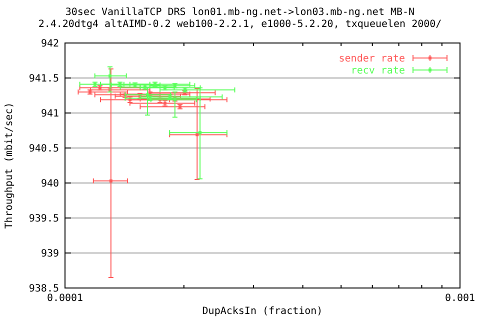 The image size is (480, 320). What do you see at coordinates (377, 71) in the screenshot?
I see `legend-label: recv rate` at bounding box center [377, 71].